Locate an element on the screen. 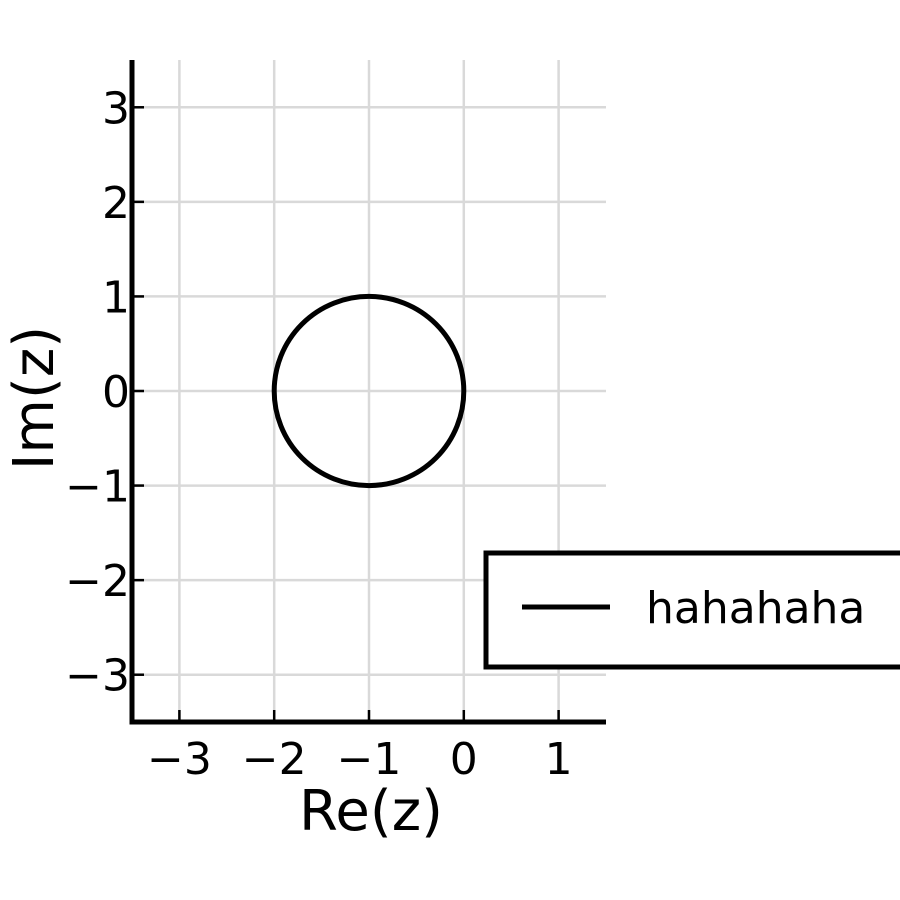 The height and width of the screenshot is (900, 900). legend-box is located at coordinates (691, 610).